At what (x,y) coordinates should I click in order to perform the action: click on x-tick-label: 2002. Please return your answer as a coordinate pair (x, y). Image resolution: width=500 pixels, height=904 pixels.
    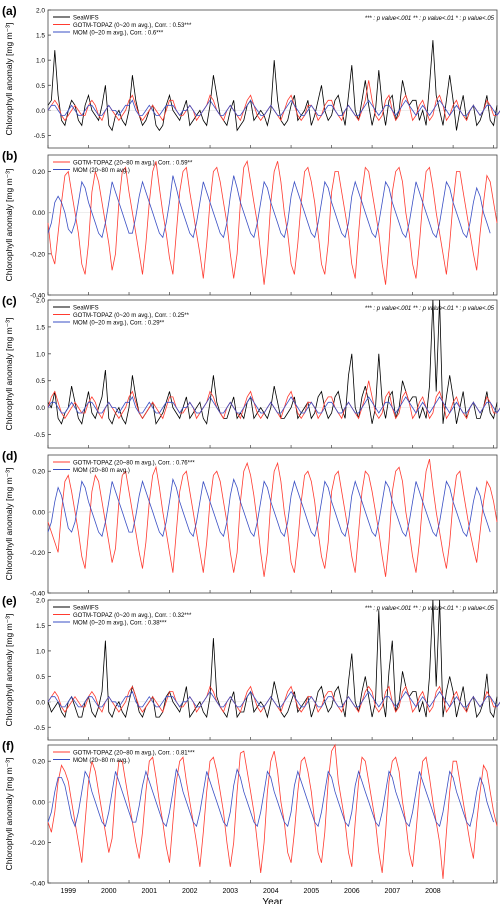
    Looking at the image, I should click on (190, 891).